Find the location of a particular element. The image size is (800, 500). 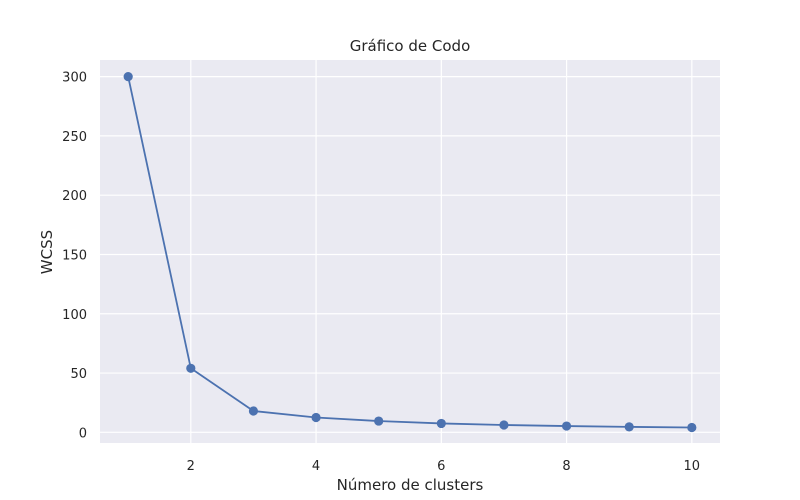

y-tick-label: 0 is located at coordinates (83, 433).